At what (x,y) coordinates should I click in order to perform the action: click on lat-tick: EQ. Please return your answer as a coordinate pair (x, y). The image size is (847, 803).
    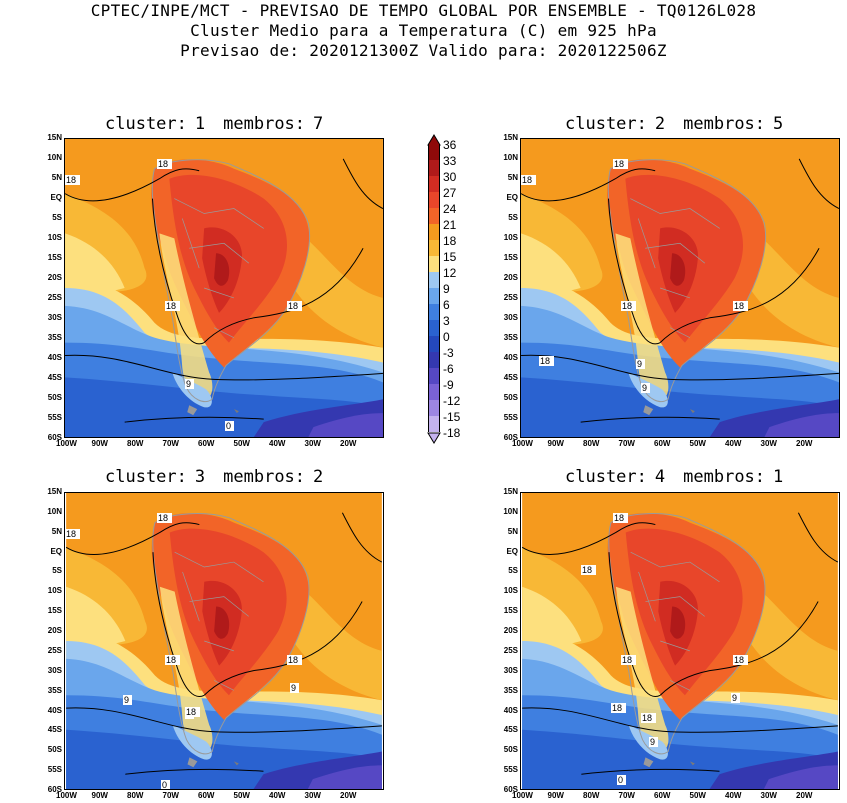
    Looking at the image, I should click on (512, 197).